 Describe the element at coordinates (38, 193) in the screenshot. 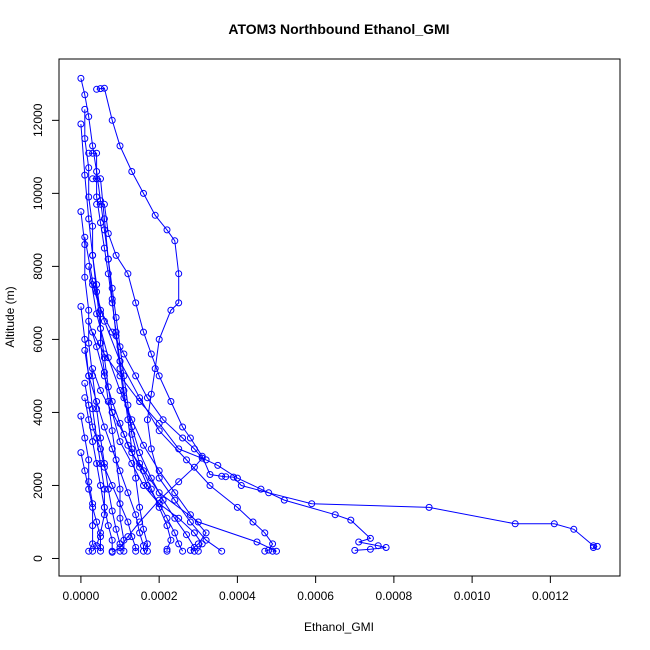

I see `y-tick-label: 10000` at that location.